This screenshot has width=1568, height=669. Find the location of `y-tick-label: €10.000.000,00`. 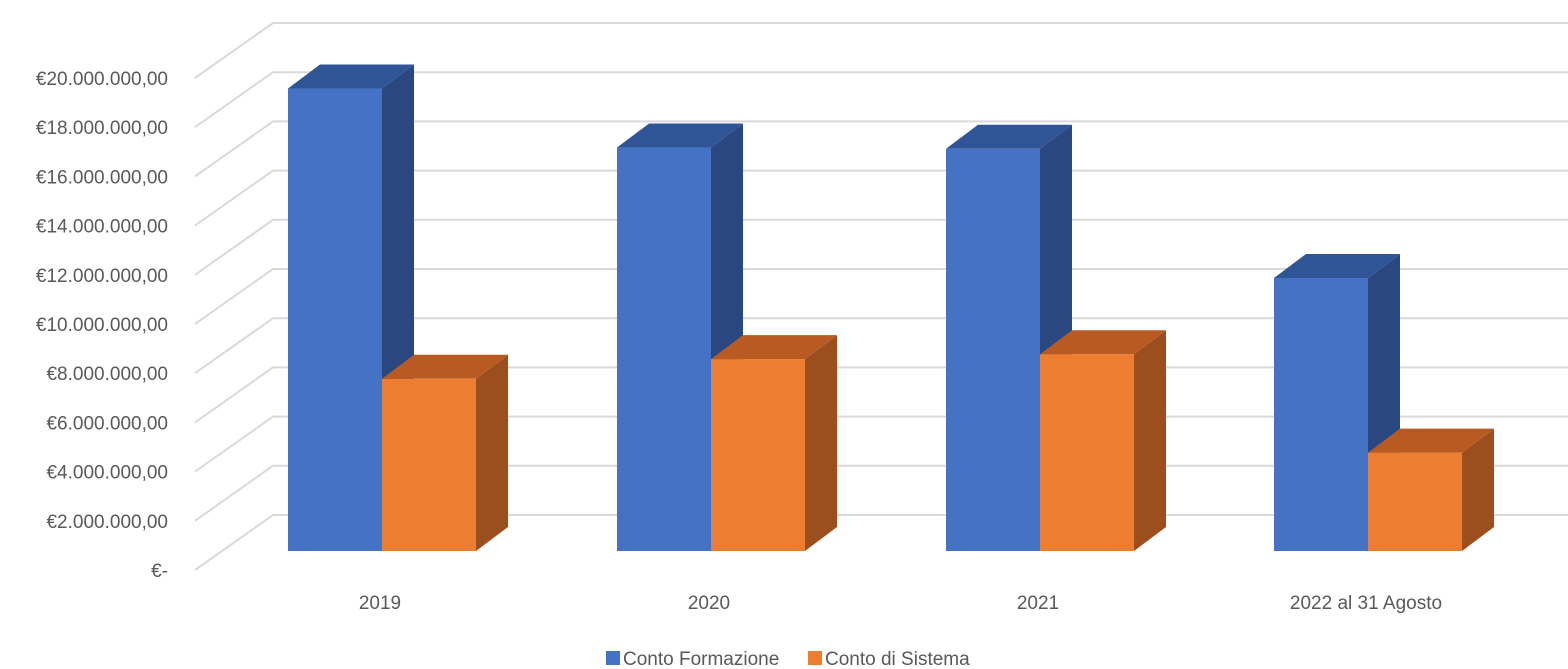

y-tick-label: €10.000.000,00 is located at coordinates (102, 325).